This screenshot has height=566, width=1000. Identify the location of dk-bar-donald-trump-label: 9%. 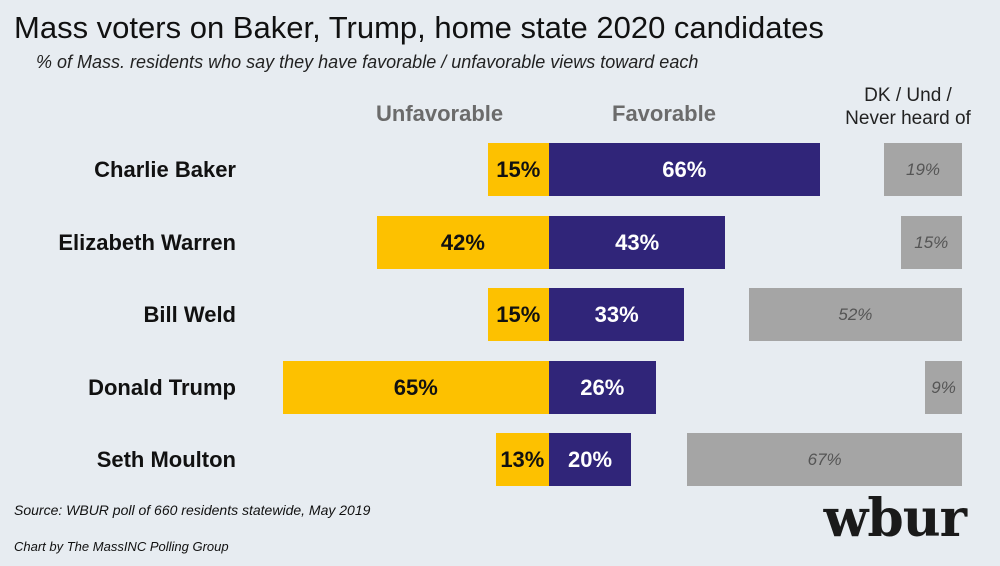
(943, 387).